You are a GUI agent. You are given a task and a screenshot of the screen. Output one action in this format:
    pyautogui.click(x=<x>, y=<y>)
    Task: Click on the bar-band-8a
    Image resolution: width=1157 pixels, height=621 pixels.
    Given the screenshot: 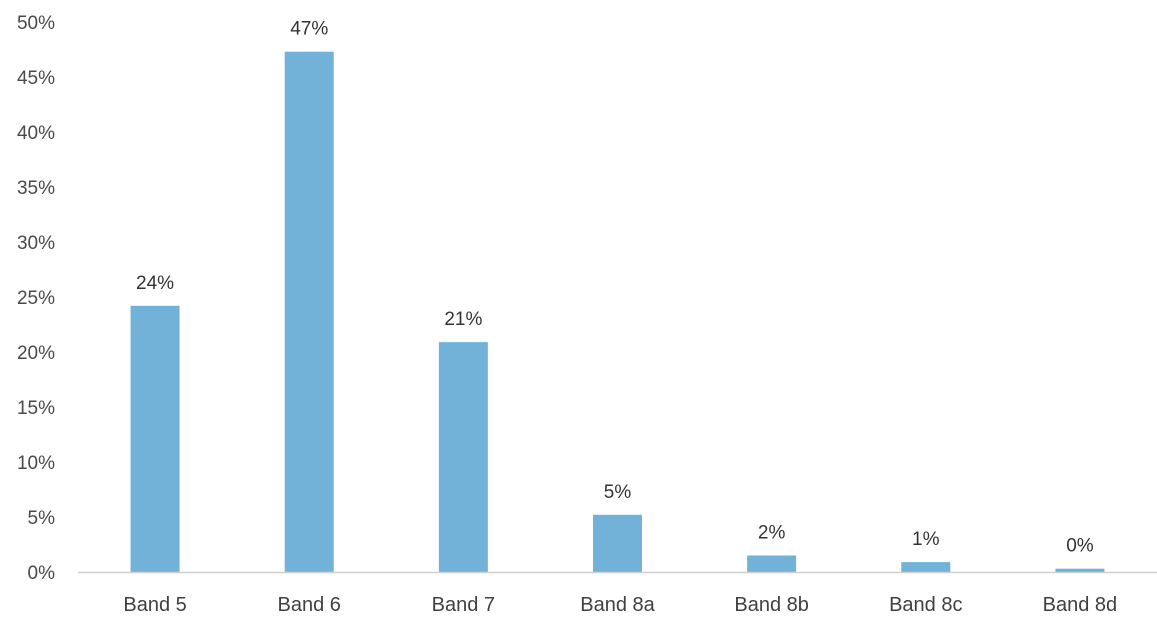 What is the action you would take?
    pyautogui.click(x=617, y=543)
    